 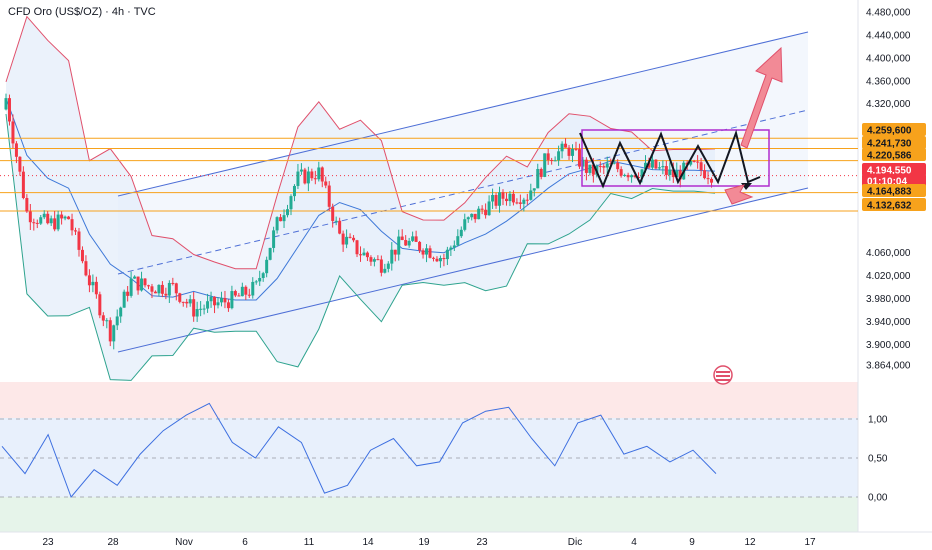 What do you see at coordinates (245, 542) in the screenshot?
I see `time-axis-label: 6` at bounding box center [245, 542].